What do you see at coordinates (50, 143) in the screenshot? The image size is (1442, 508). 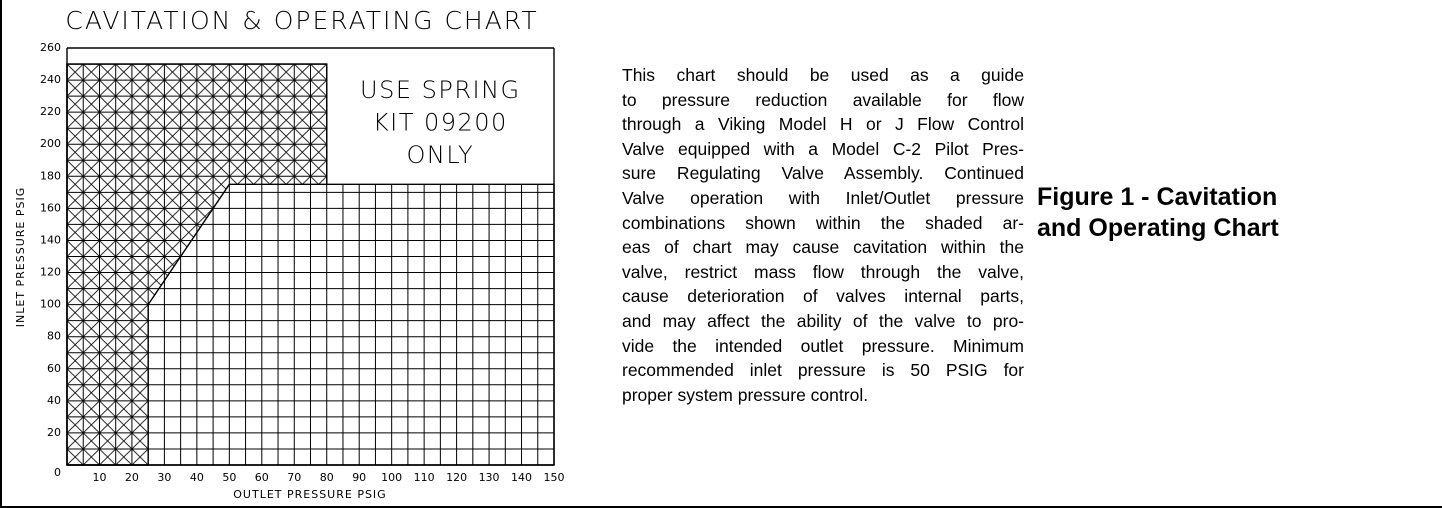 I see `y-tick-label: 200` at bounding box center [50, 143].